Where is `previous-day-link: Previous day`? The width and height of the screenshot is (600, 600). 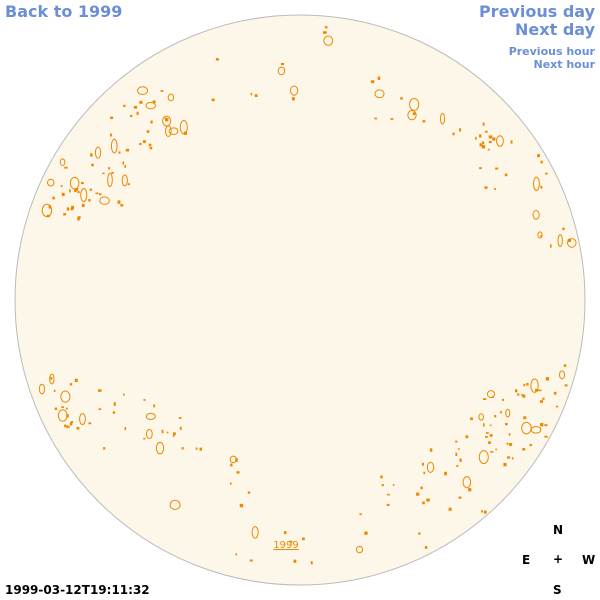 previous-day-link: Previous day is located at coordinates (536, 11).